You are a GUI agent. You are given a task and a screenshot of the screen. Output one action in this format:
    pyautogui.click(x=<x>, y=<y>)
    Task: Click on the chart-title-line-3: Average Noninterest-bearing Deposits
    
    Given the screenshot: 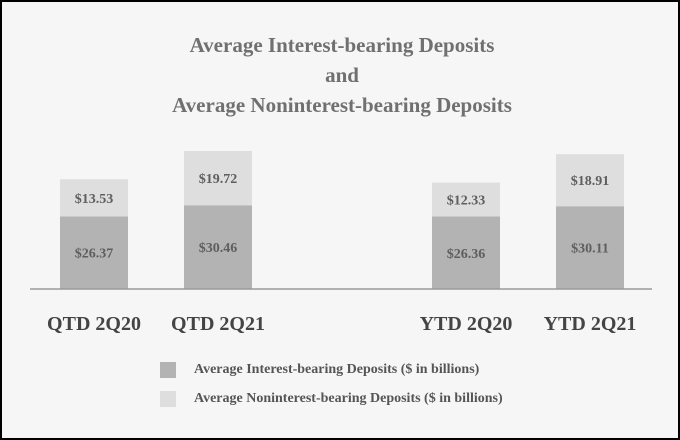 What is the action you would take?
    pyautogui.click(x=342, y=105)
    